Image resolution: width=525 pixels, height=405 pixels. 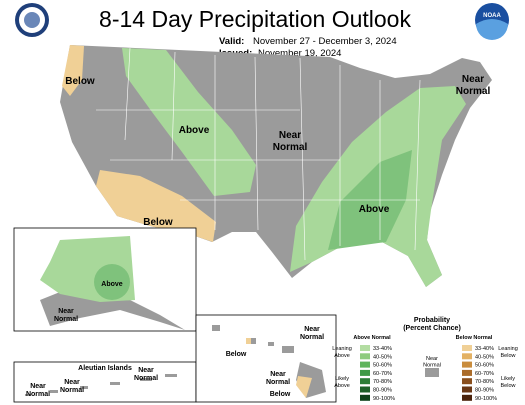 What do you see at coordinates (299, 53) in the screenshot?
I see `issued-date: November 19, 2024` at bounding box center [299, 53].